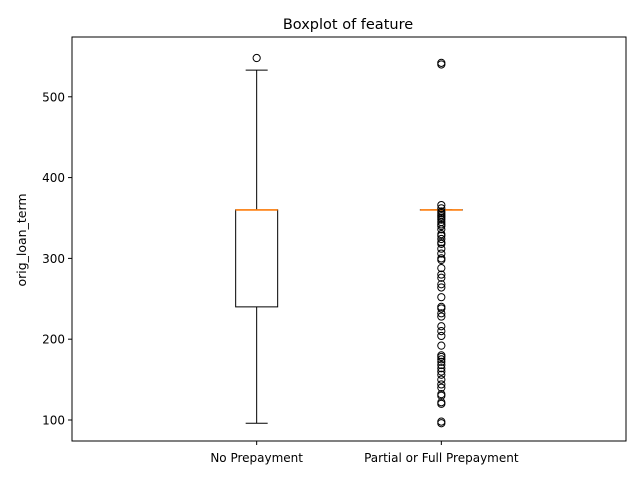 This screenshot has height=480, width=640. Describe the element at coordinates (53, 97) in the screenshot. I see `y-tick-label-500: 500` at that location.